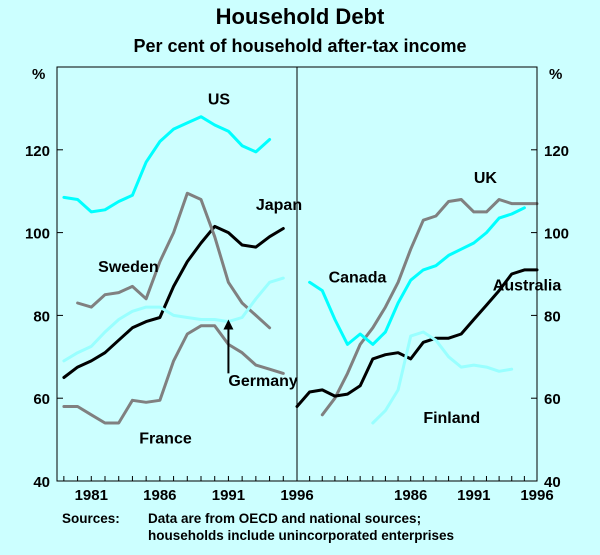 This screenshot has width=600, height=555. What do you see at coordinates (552, 482) in the screenshot?
I see `y-tick-label-right: 40` at bounding box center [552, 482].